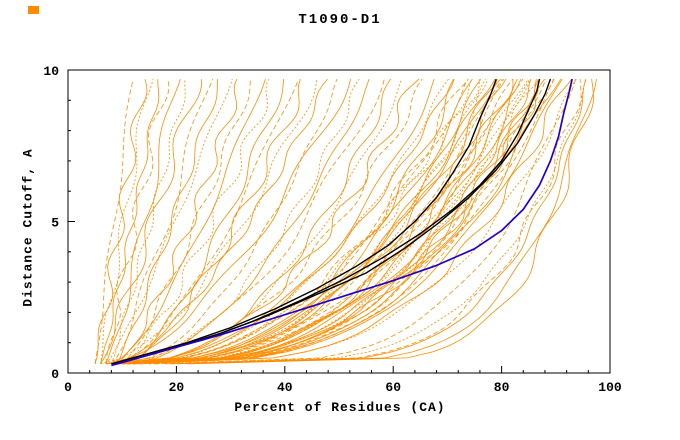  What do you see at coordinates (177, 387) in the screenshot?
I see `x-tick-label: 20` at bounding box center [177, 387].